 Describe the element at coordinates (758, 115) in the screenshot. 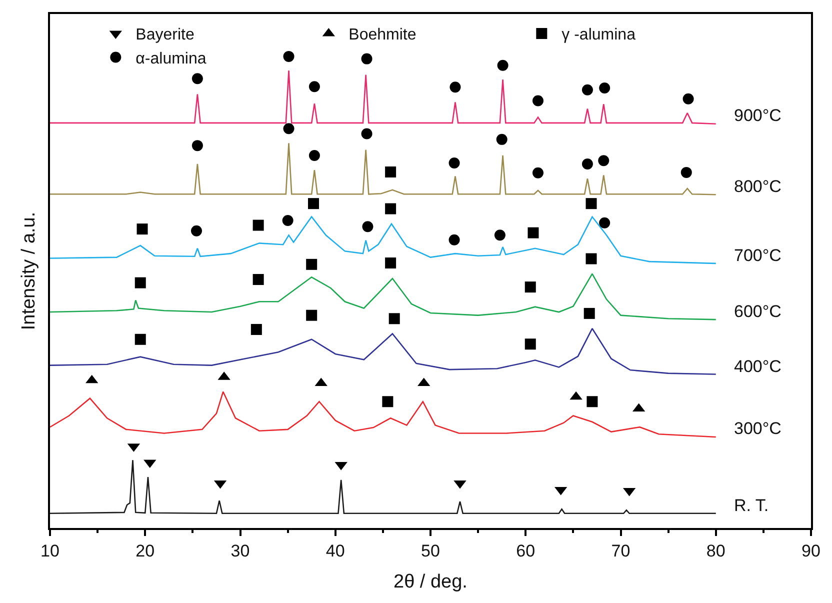

I see `series-label: 900°C` at that location.